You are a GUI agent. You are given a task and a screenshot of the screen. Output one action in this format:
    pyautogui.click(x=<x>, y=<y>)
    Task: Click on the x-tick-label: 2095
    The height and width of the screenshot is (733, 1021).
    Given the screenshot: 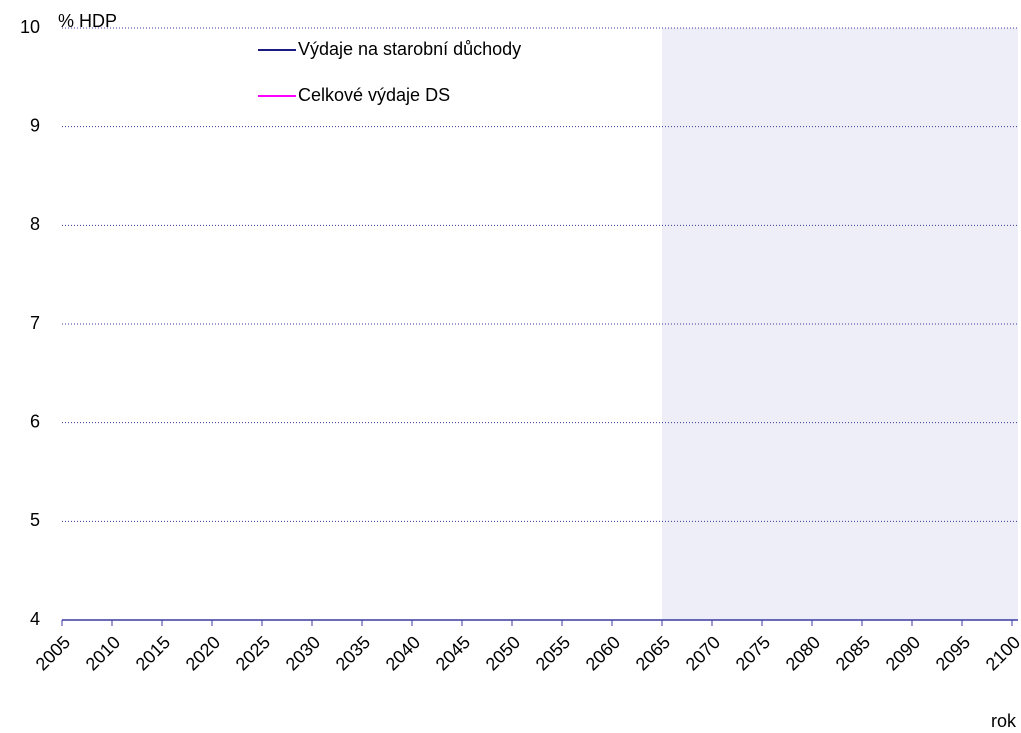 What is the action you would take?
    pyautogui.click(x=953, y=653)
    